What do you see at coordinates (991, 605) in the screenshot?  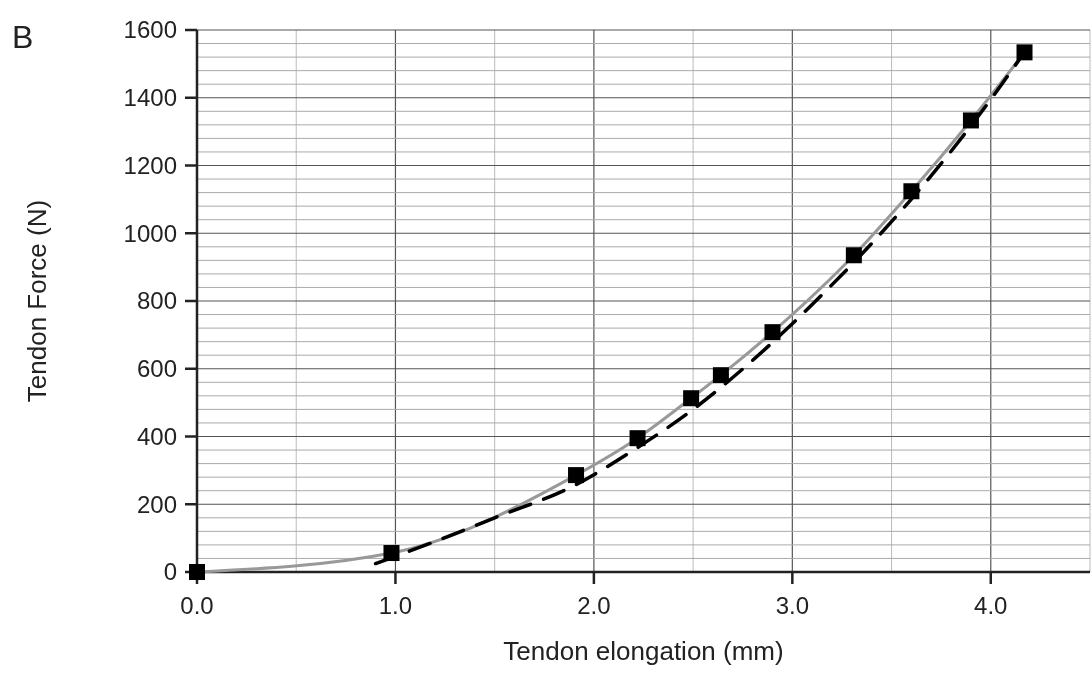 I see `x-tick-label: 4.0` at bounding box center [991, 605].